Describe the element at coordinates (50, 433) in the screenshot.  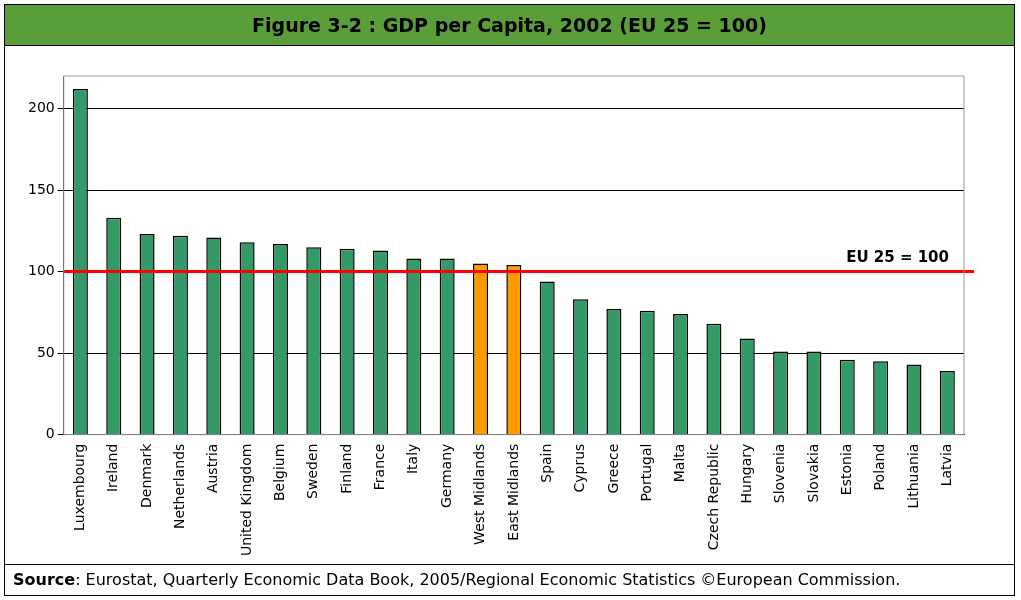
I see `y-tick-label: 0` at that location.